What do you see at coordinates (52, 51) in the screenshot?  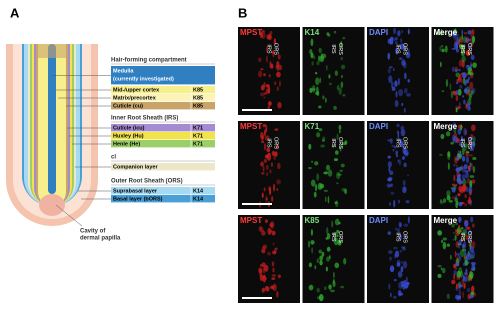 I see `hair-shaft-top` at bounding box center [52, 51].